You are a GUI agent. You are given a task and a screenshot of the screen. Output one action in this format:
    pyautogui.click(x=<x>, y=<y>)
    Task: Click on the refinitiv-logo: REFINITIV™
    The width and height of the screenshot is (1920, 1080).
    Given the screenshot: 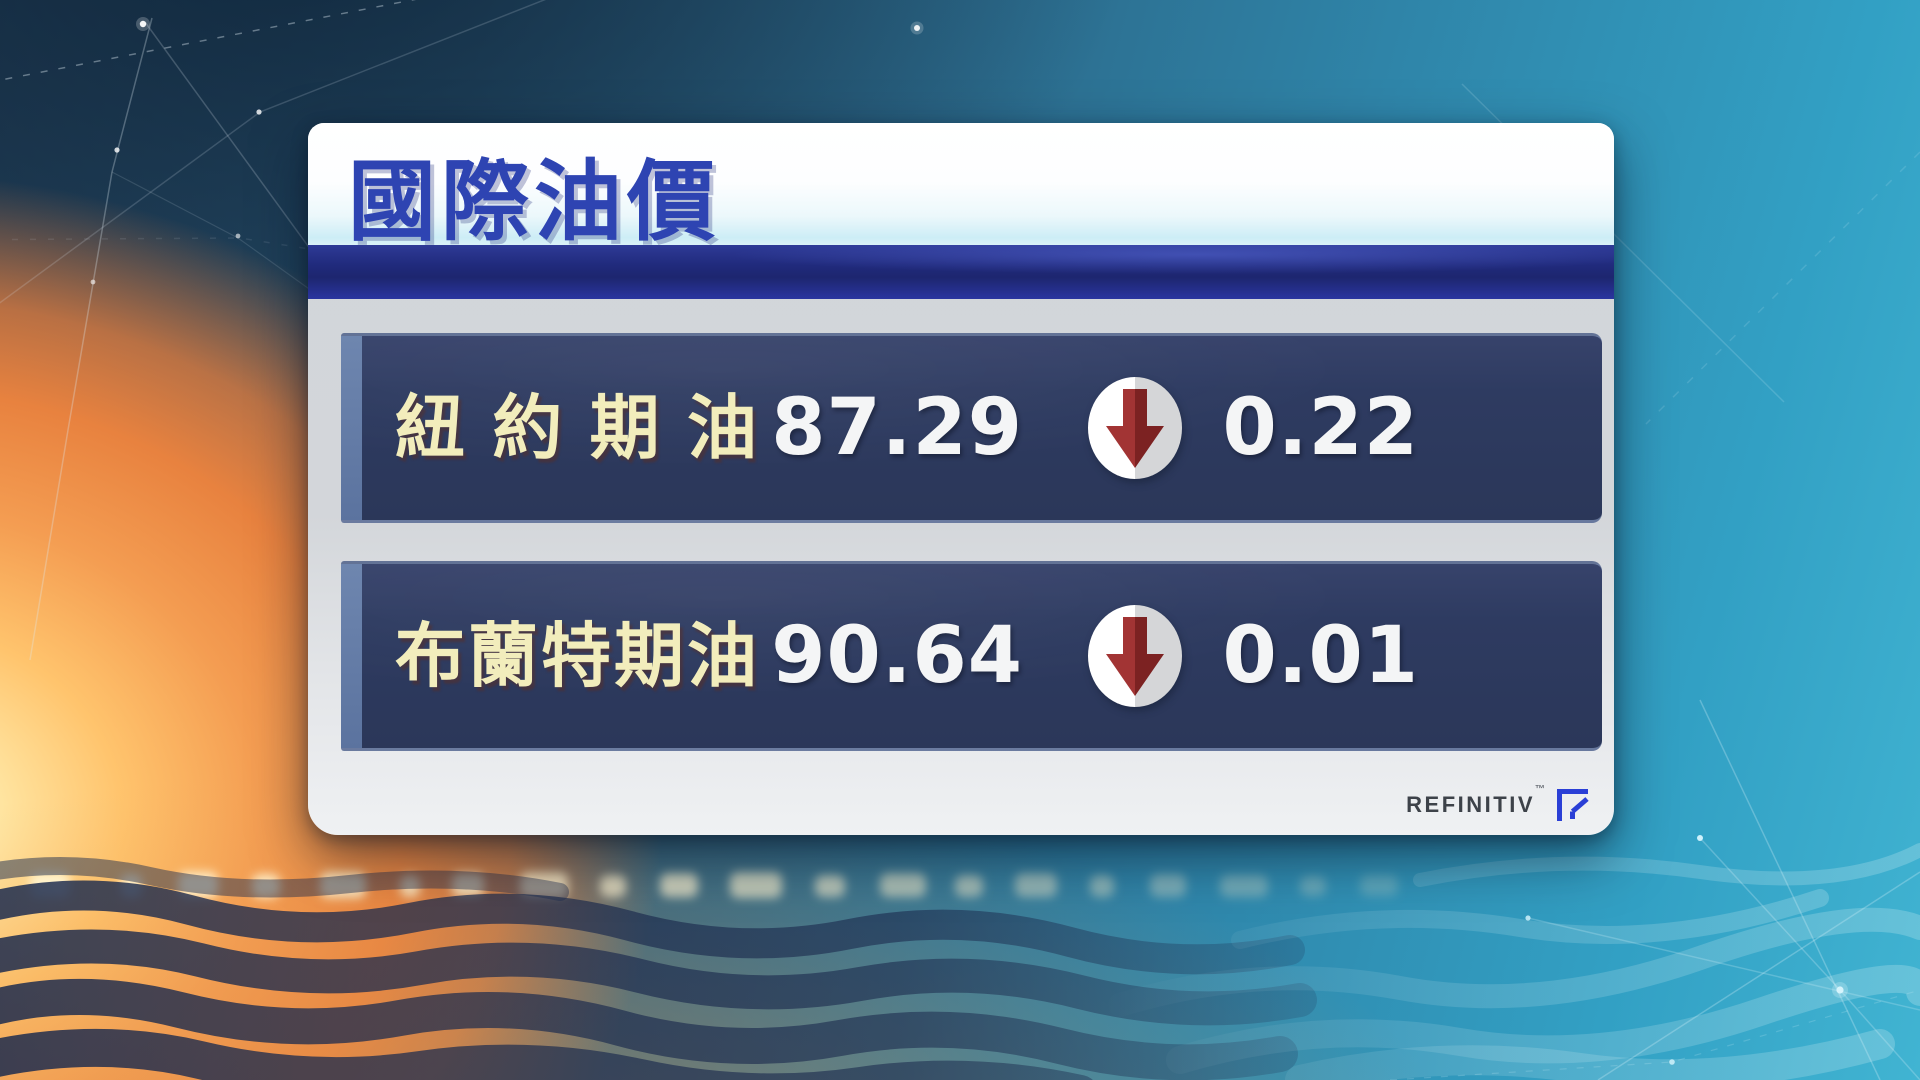 What is the action you would take?
    pyautogui.click(x=1498, y=803)
    